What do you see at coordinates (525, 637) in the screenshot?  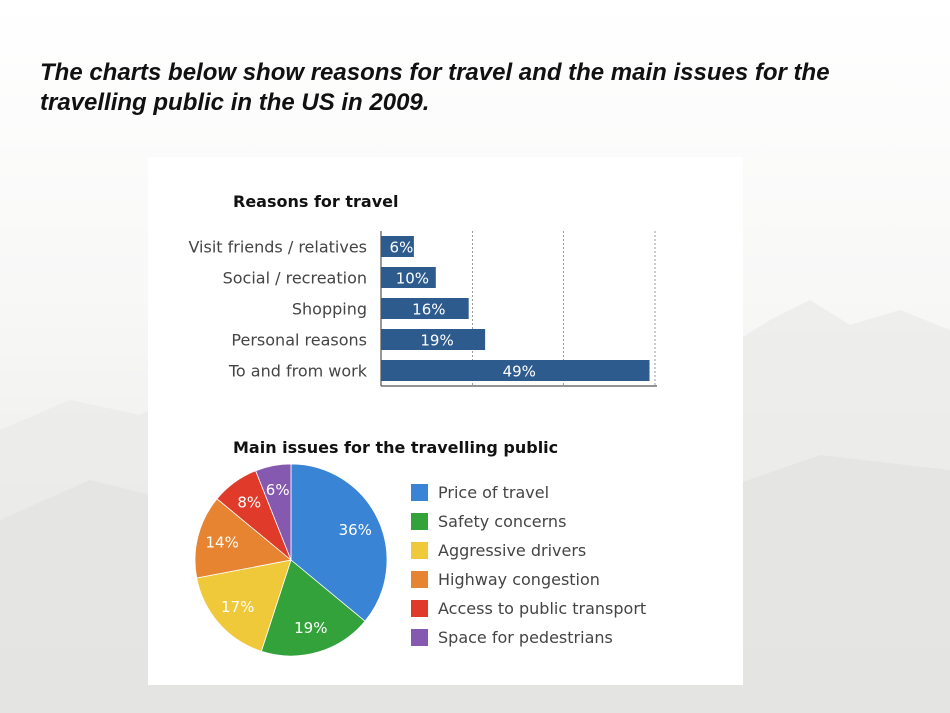 I see `legend-label: Space for pedestrians` at bounding box center [525, 637].